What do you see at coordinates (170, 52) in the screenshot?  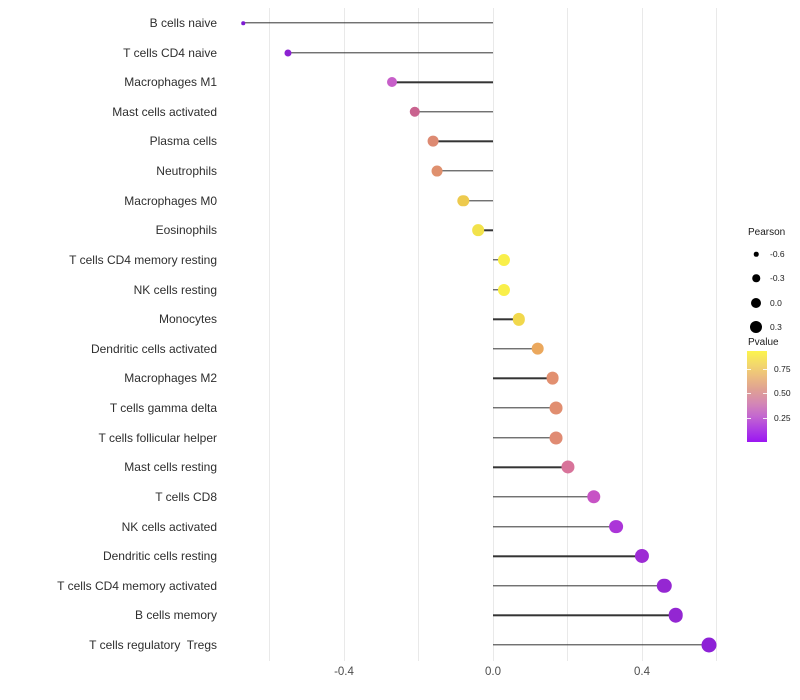 I see `y-axis-label: T cells CD4 naive` at bounding box center [170, 52].